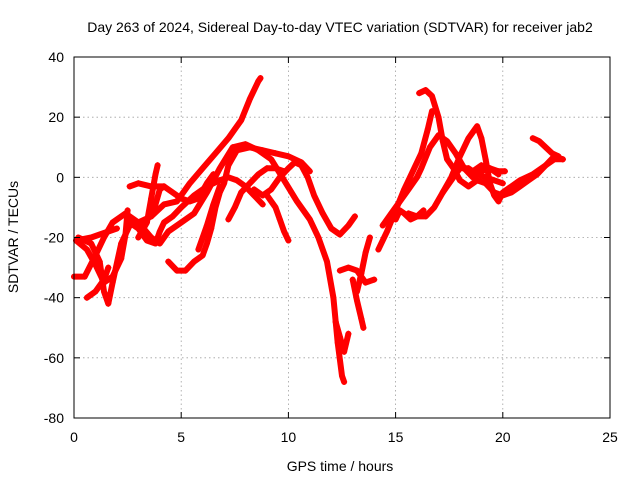 The image size is (640, 480). I want to click on x-tick-label: 25, so click(610, 437).